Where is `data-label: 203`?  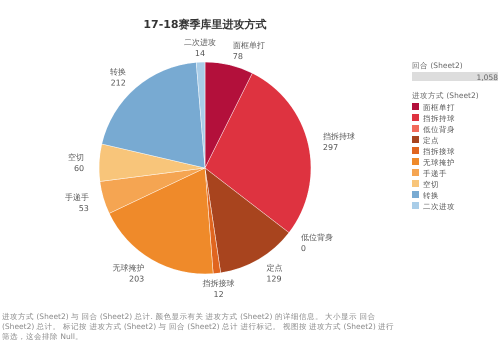
data-label: 203 is located at coordinates (136, 279).